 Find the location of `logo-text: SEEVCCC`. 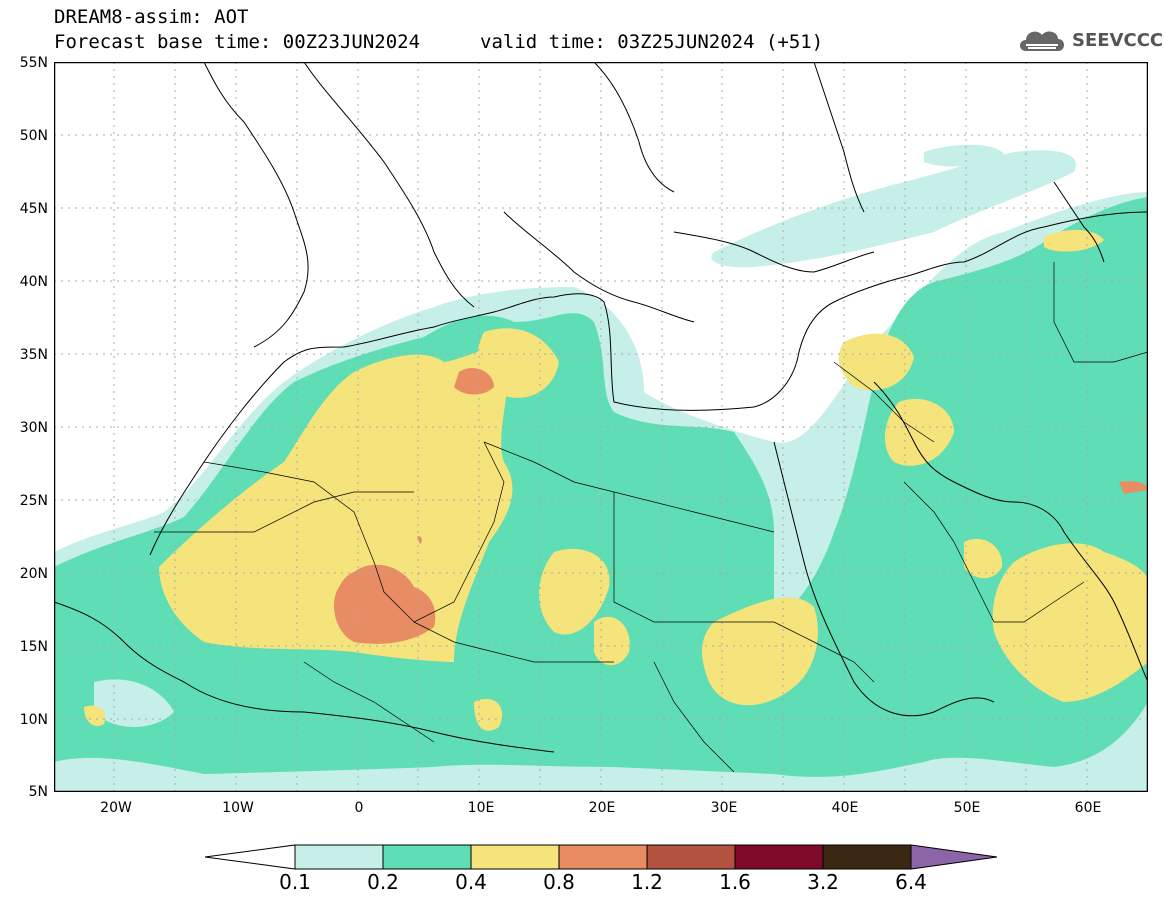

logo-text: SEEVCCC is located at coordinates (1118, 40).